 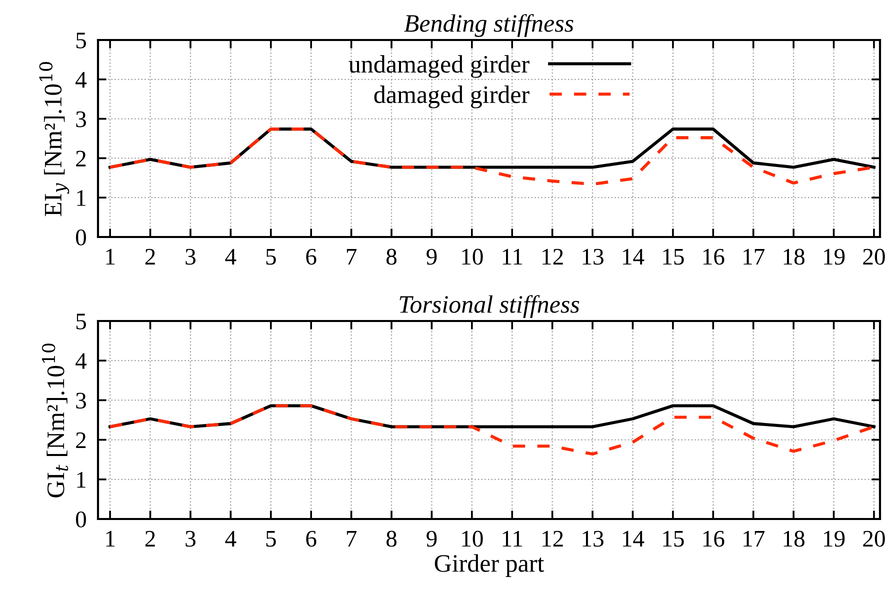 I want to click on chart-title: Torsional stiffness, so click(x=490, y=306).